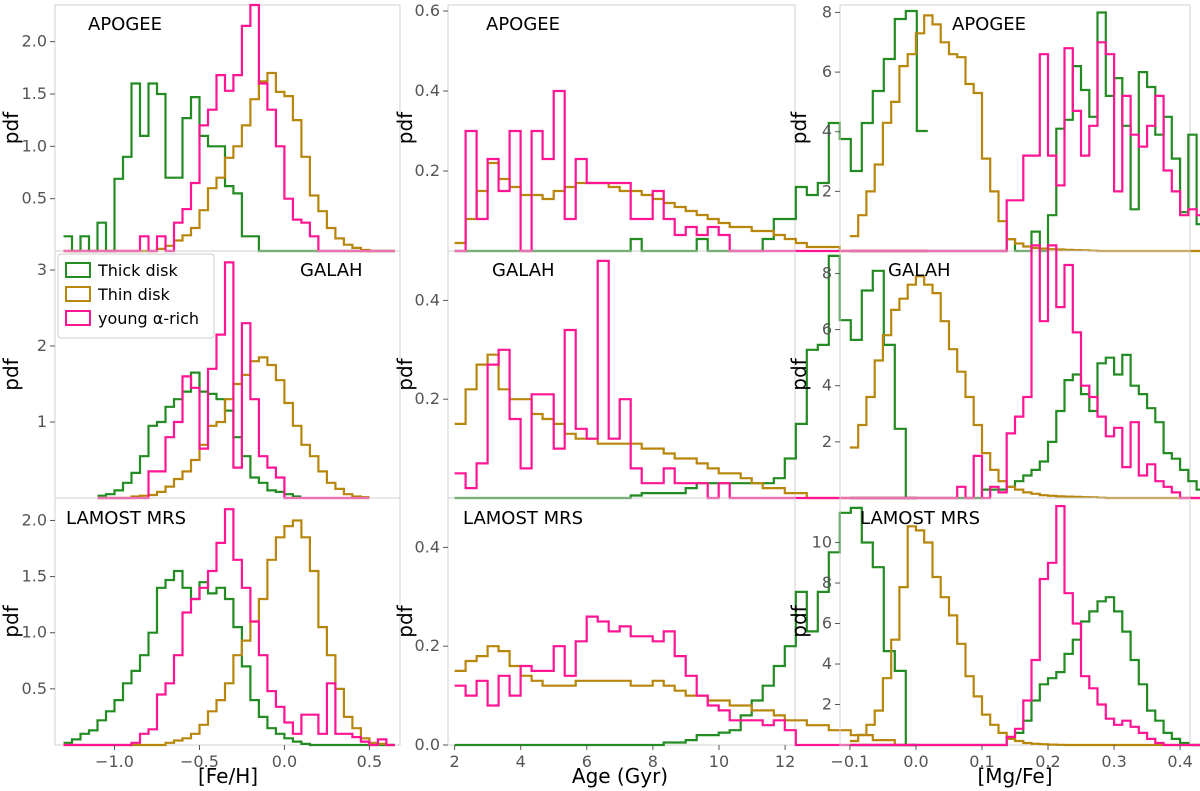 This screenshot has height=791, width=1200. I want to click on y-tick-label: 0.6, so click(427, 10).